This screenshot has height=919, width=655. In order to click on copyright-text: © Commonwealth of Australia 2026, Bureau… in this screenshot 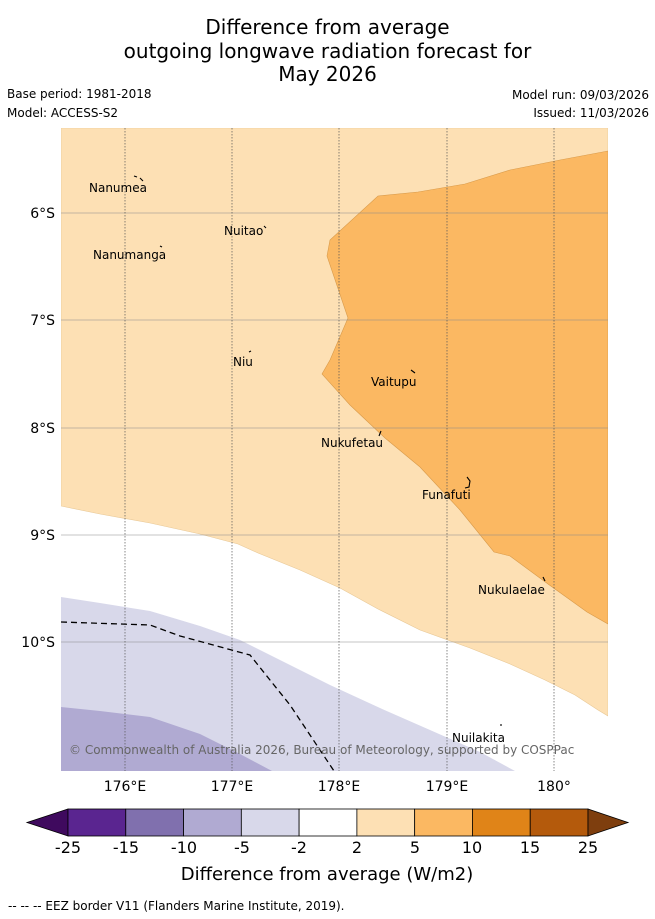, I will do `click(321, 750)`.